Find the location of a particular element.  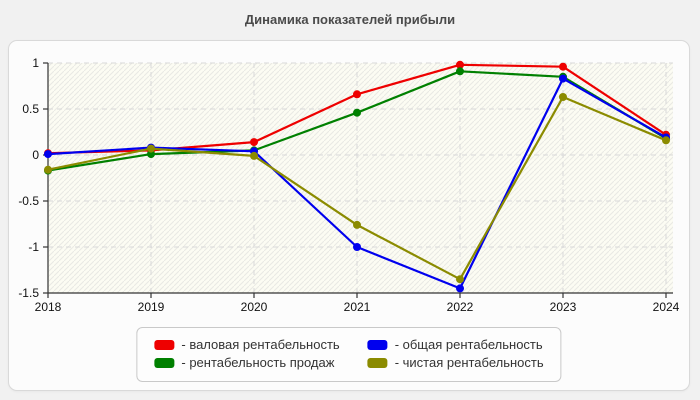

legend-item: - общая рентабельность is located at coordinates (455, 344).